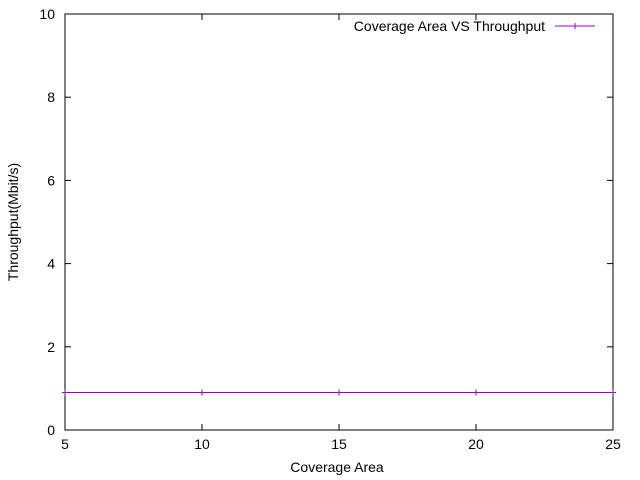  I want to click on x-tick-label: 15, so click(339, 444).